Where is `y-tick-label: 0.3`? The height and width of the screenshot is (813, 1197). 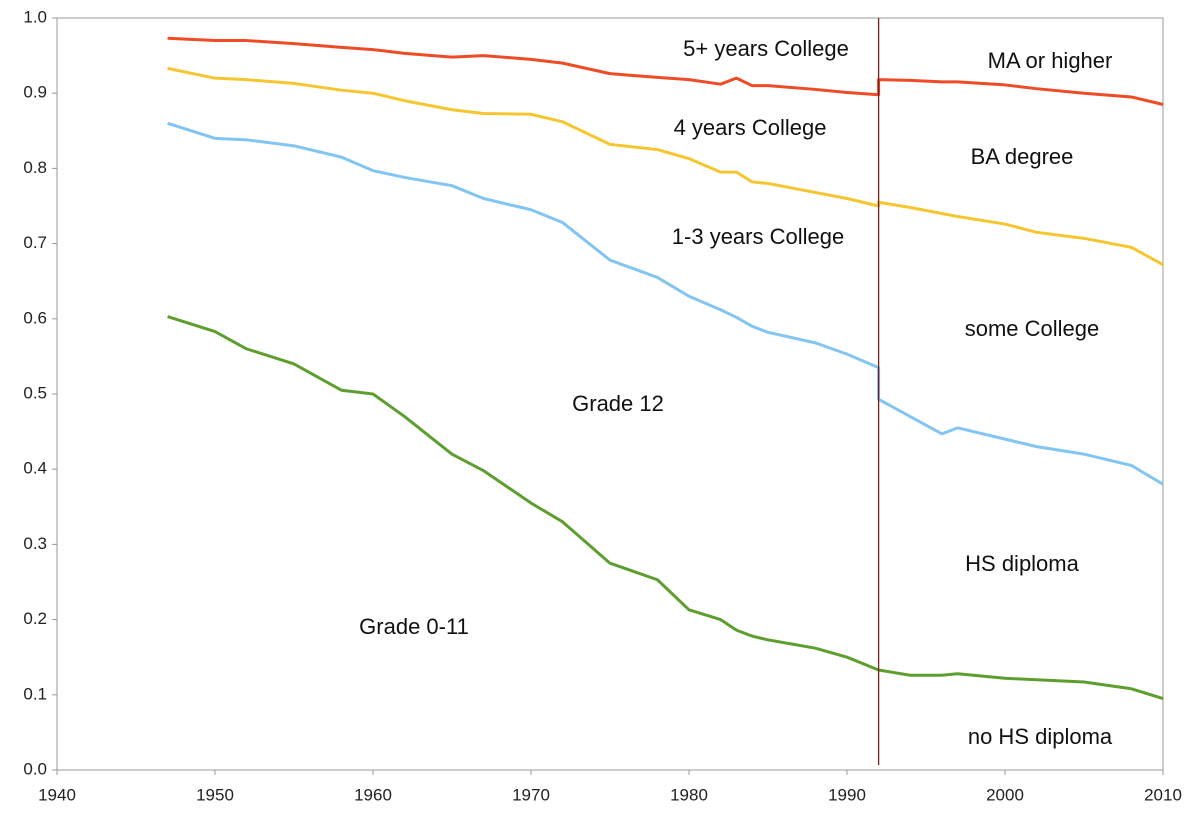
y-tick-label: 0.3 is located at coordinates (35, 543).